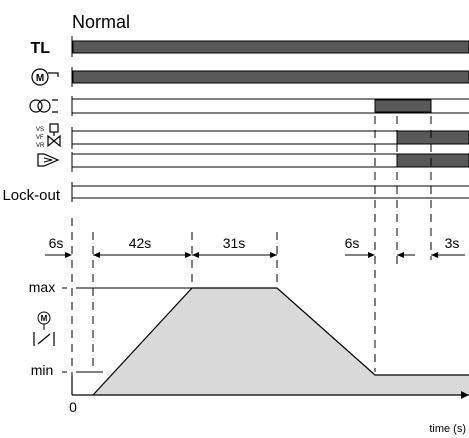 The image size is (469, 438). I want to click on flame-icon, so click(48, 160).